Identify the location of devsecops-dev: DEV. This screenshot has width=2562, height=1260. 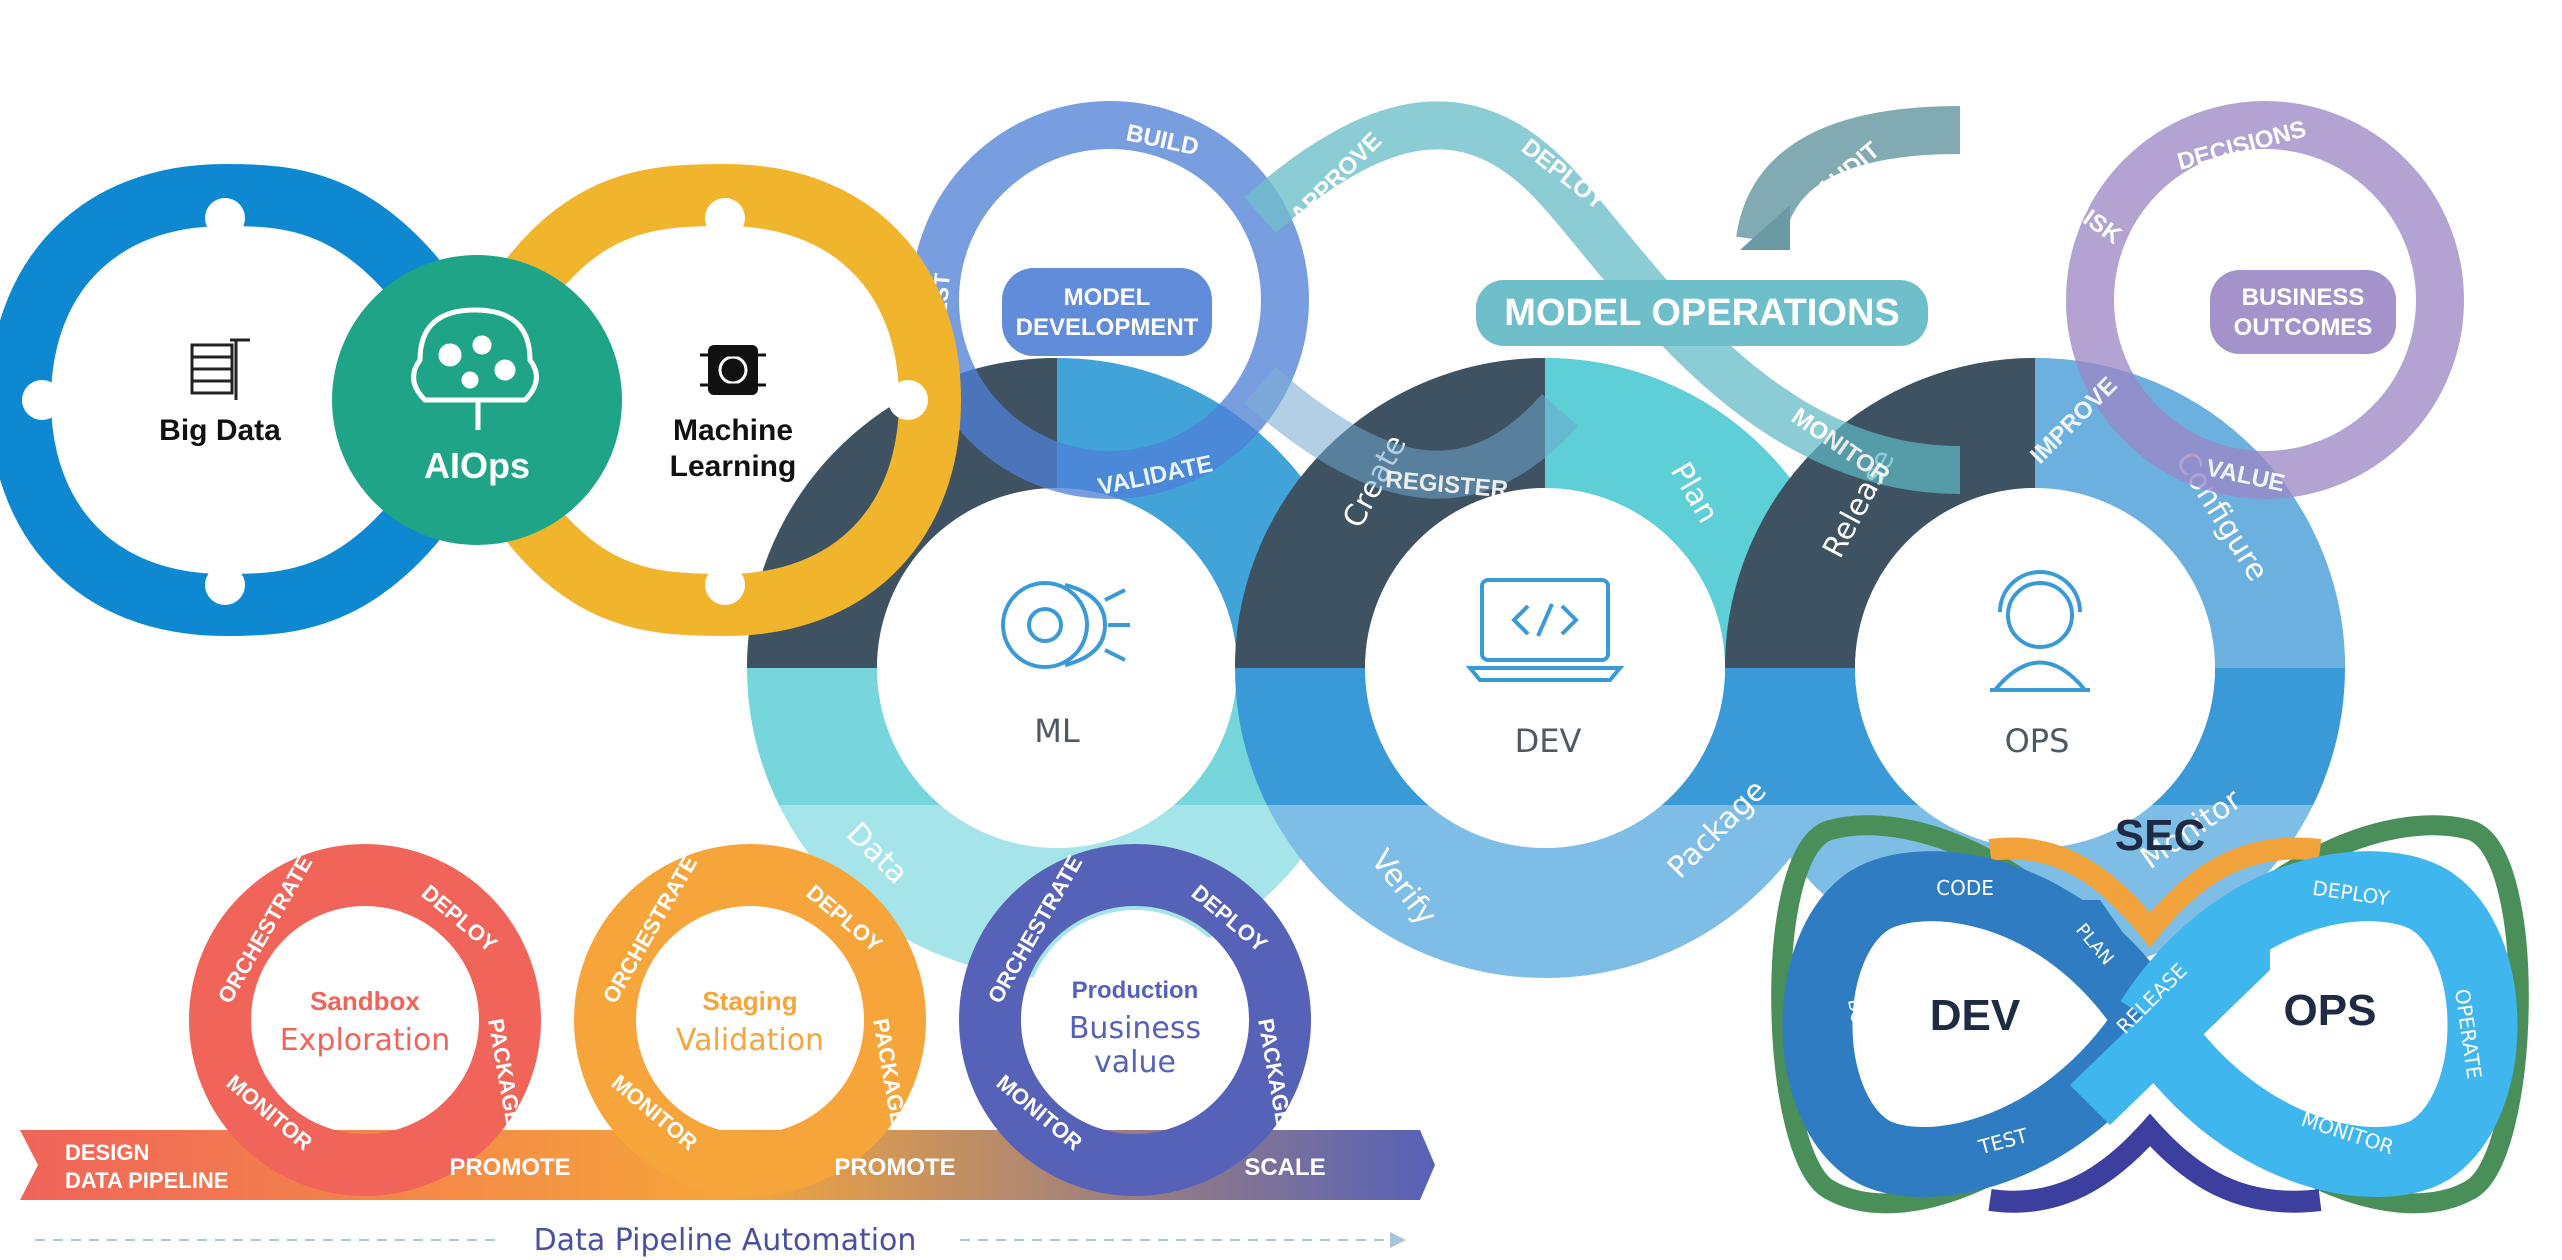
(1975, 1015).